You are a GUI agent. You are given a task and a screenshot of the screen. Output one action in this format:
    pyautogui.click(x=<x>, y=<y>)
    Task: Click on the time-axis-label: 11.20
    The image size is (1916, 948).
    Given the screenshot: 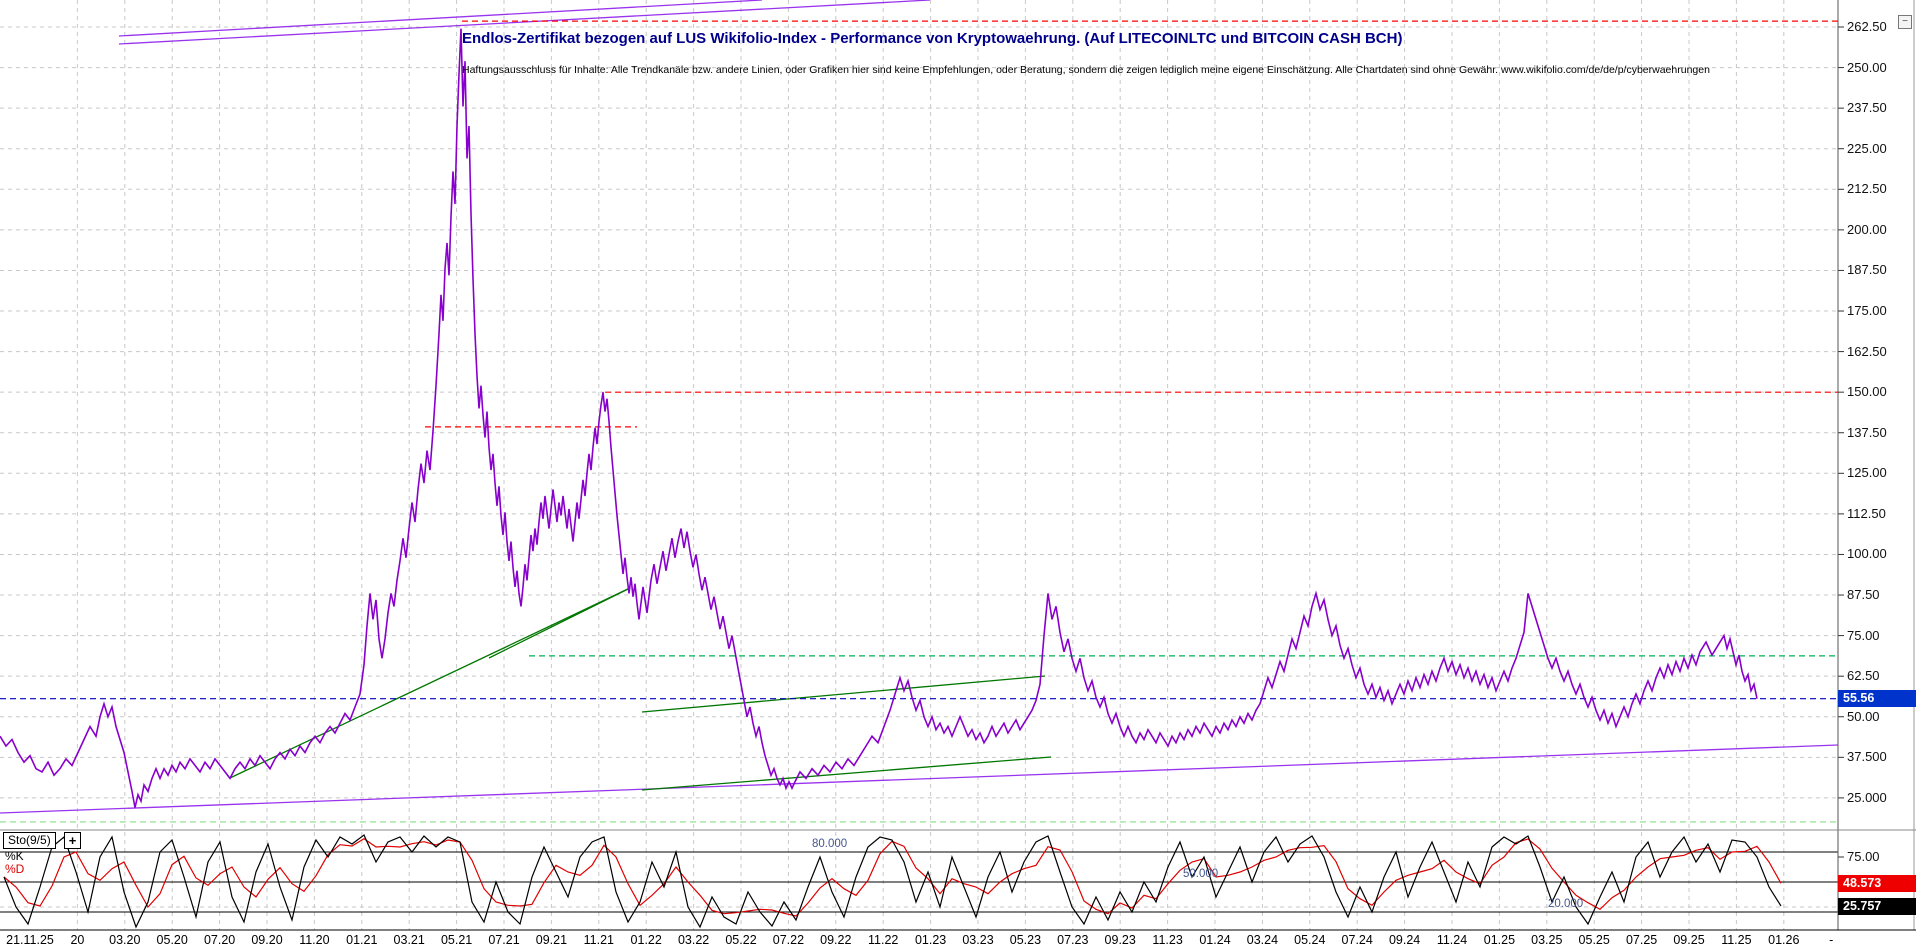 What is the action you would take?
    pyautogui.click(x=314, y=940)
    